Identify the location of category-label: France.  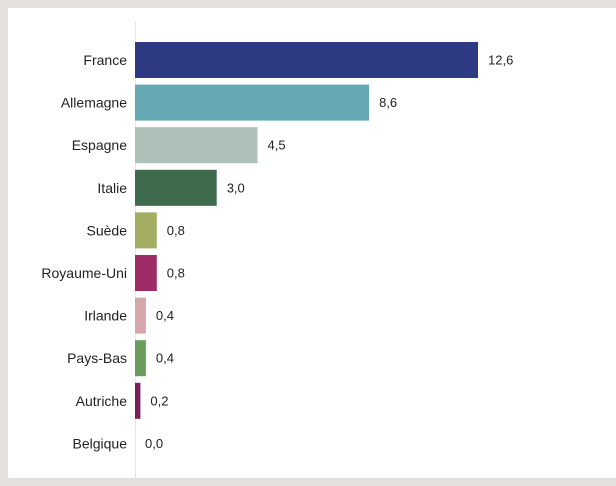
(105, 60).